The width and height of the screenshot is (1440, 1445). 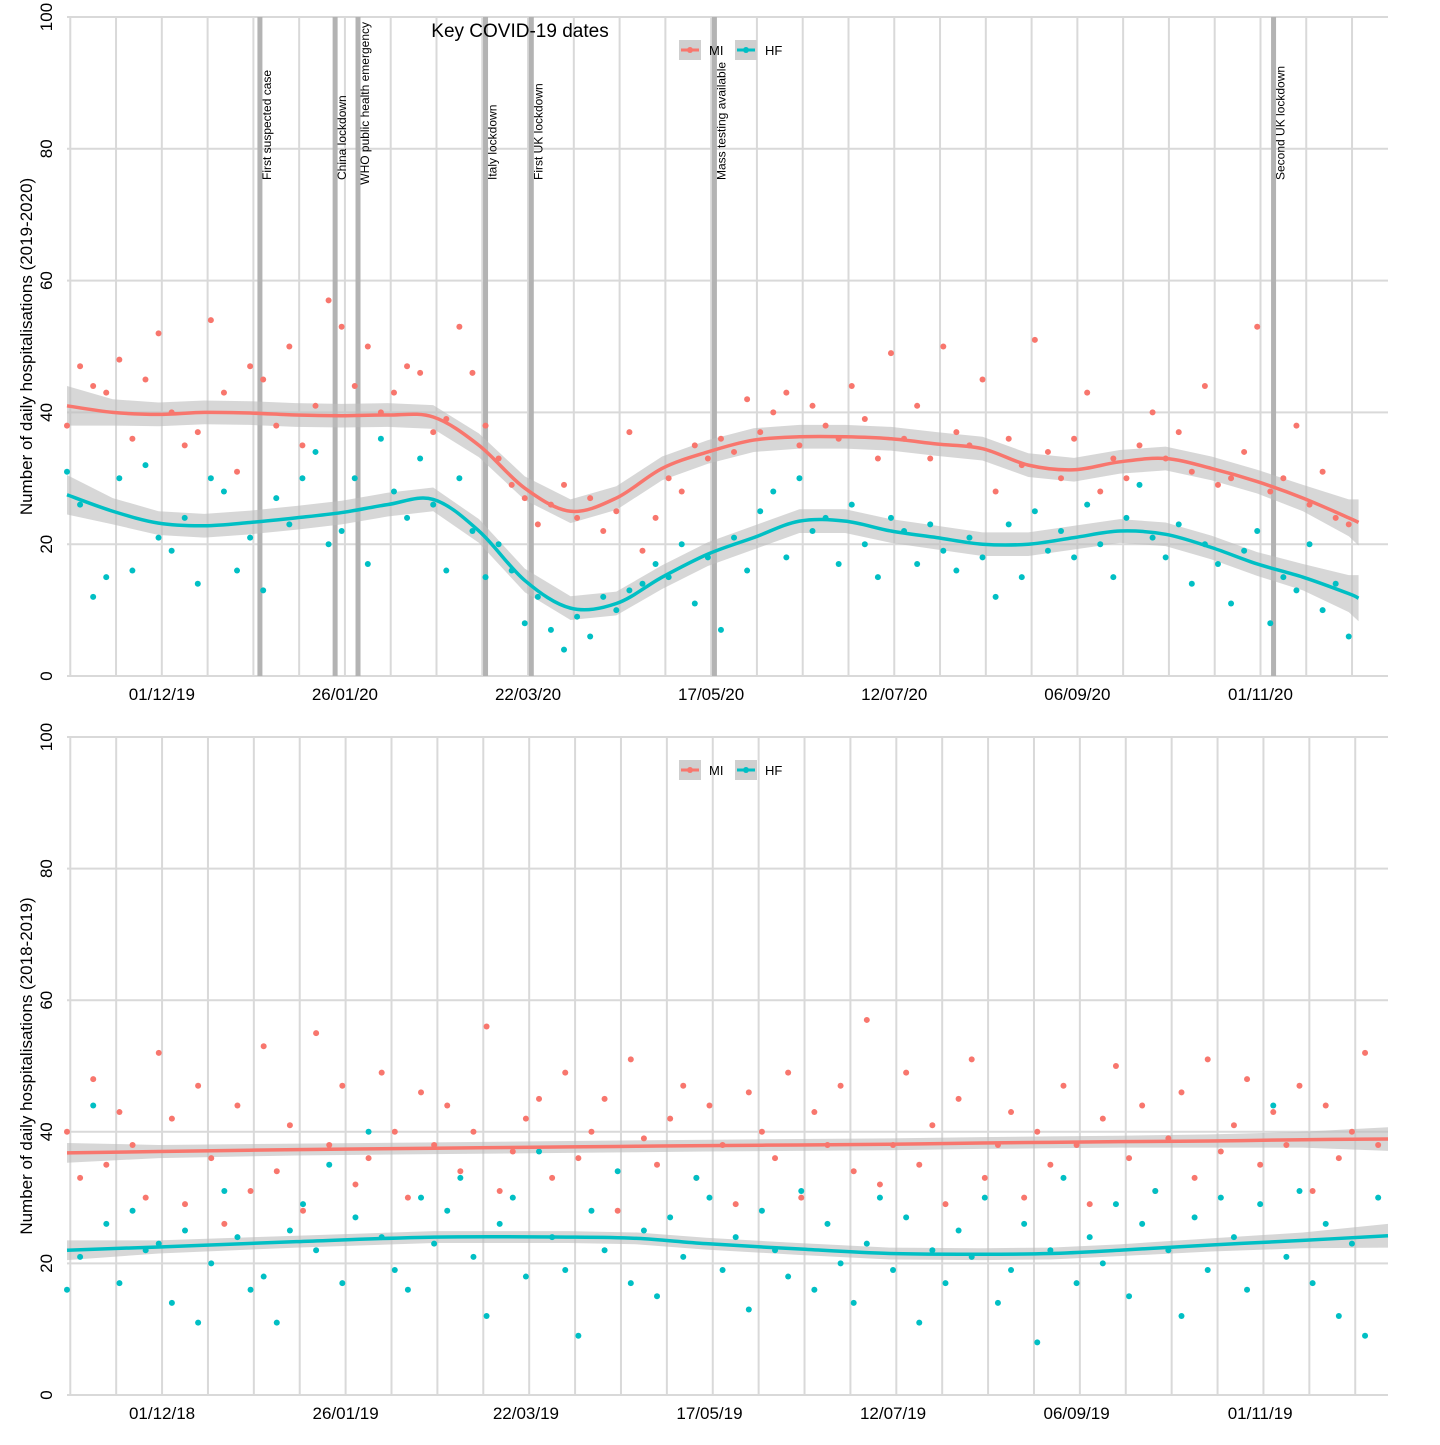 What do you see at coordinates (538, 131) in the screenshot?
I see `event-label: First UK lockdown` at bounding box center [538, 131].